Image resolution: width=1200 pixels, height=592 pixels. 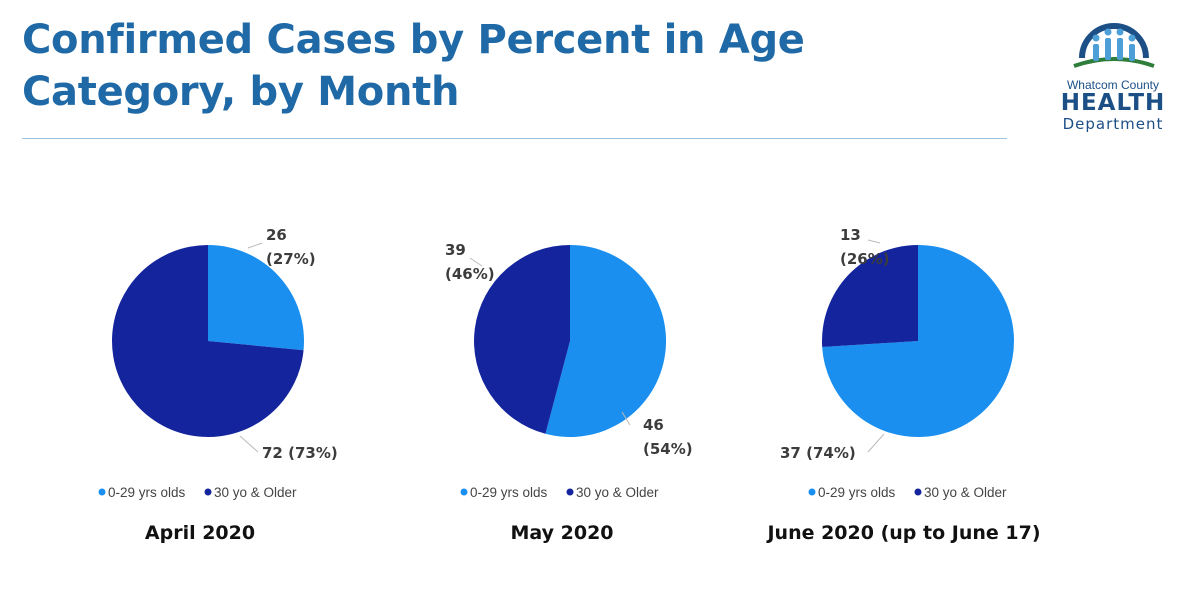 I want to click on data-label: 46, so click(x=653, y=425).